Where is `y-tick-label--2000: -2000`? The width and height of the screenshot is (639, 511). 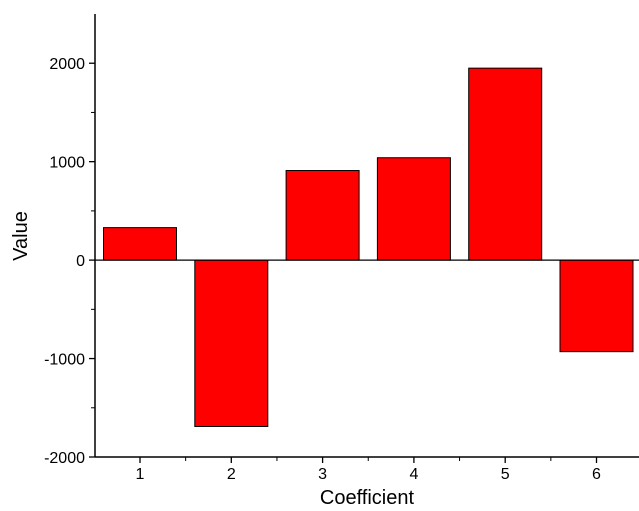 y-tick-label--2000: -2000 is located at coordinates (64, 458).